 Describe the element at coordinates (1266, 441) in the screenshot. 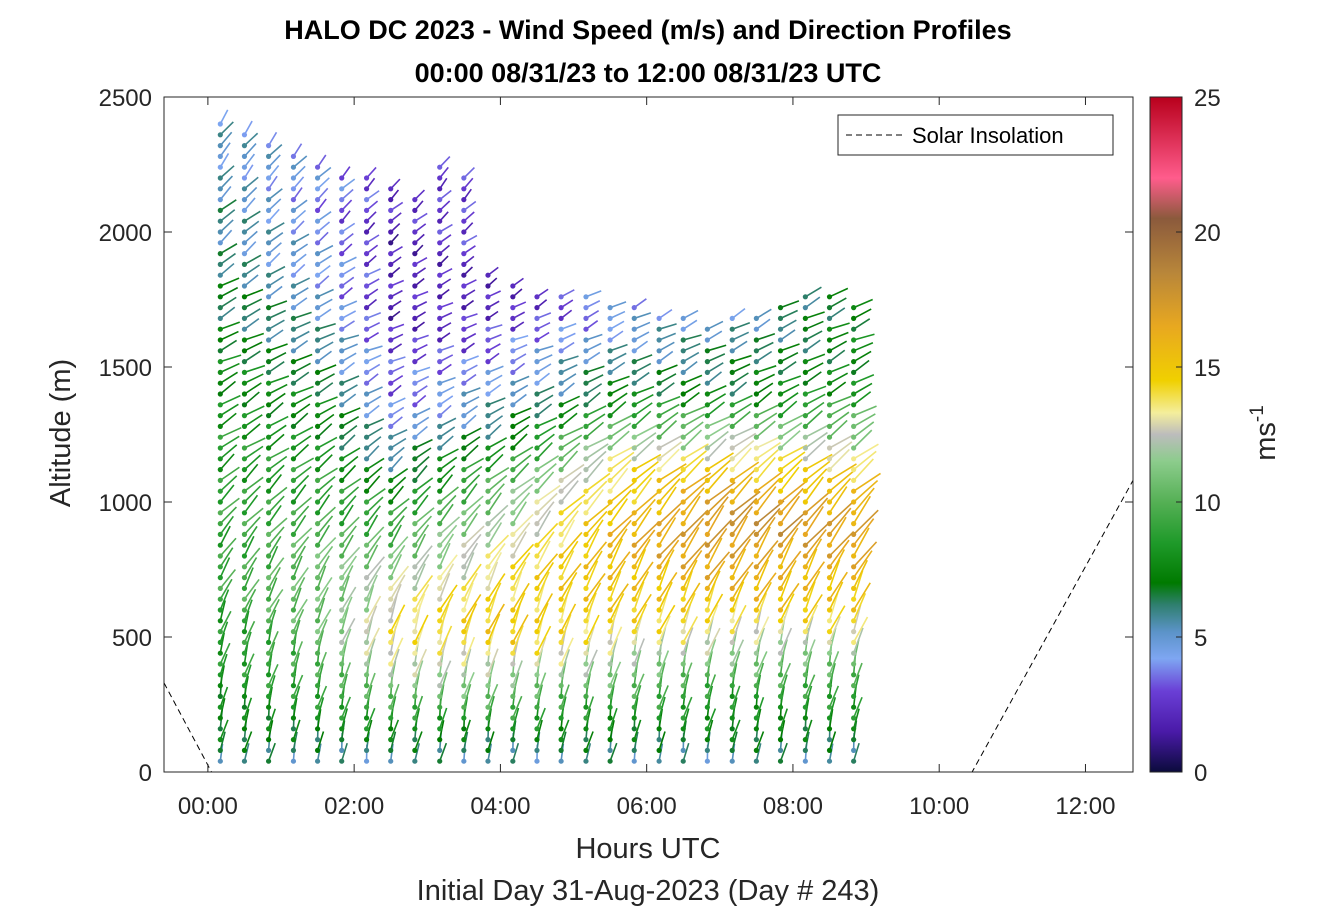

I see `colorbar-label-base: ms` at that location.